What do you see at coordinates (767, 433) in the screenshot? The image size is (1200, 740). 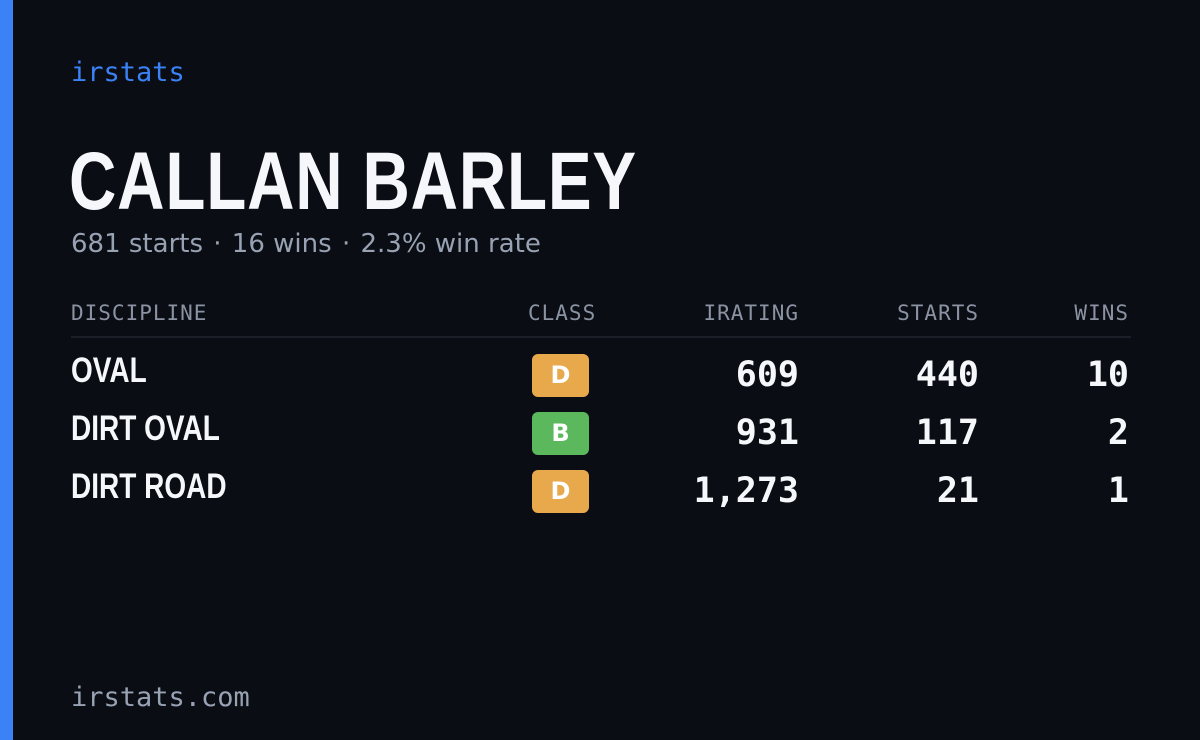 I see `irating-value: 931` at bounding box center [767, 433].